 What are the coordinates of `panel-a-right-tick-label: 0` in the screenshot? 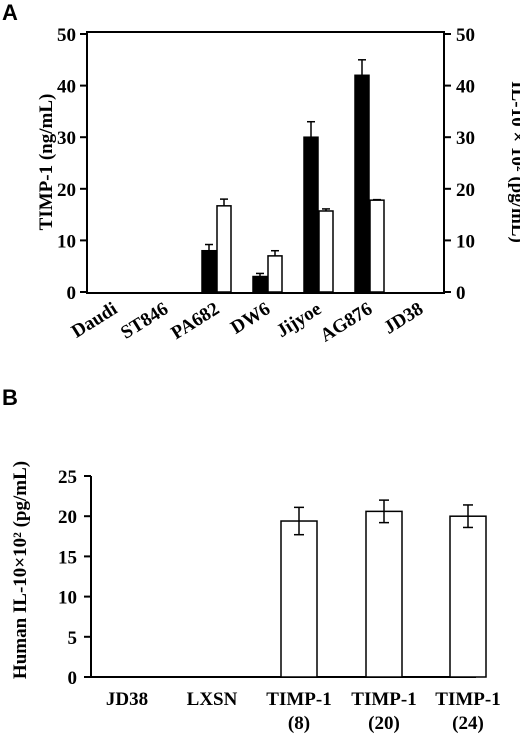 It's located at (461, 293).